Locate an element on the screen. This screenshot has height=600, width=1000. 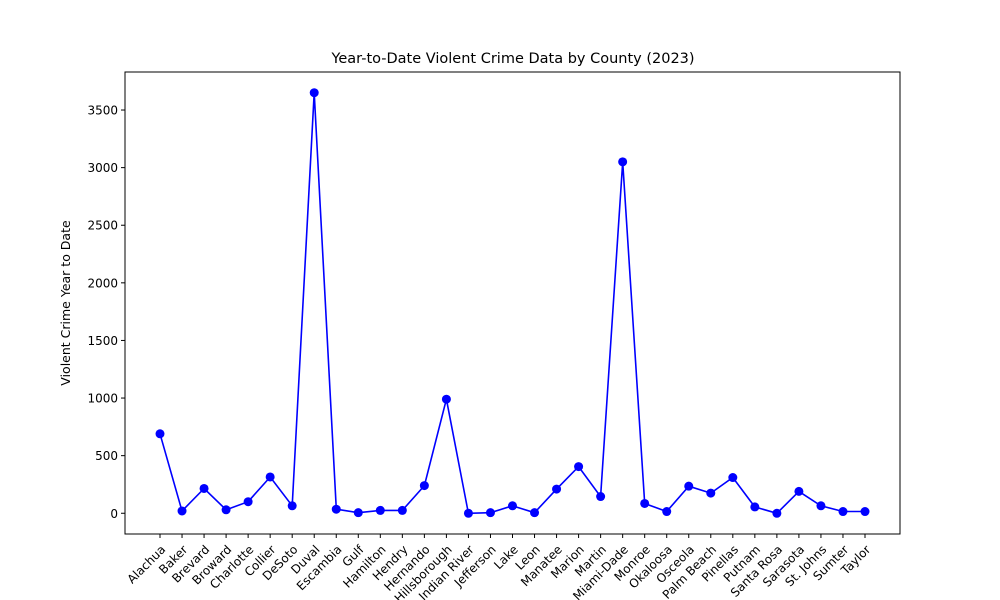
y-axis-label: Violent Crime Year to Date is located at coordinates (65, 303).